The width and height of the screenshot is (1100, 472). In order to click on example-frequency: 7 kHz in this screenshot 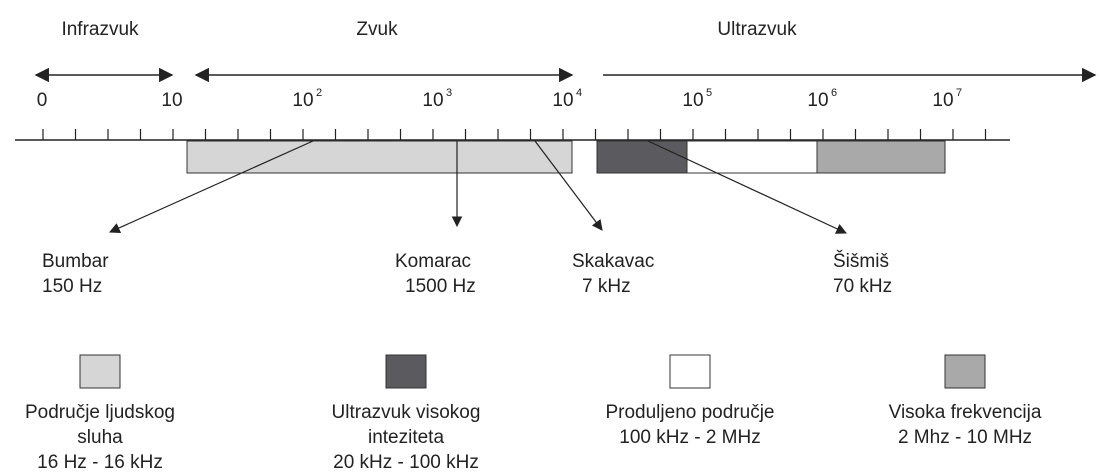, I will do `click(606, 286)`.